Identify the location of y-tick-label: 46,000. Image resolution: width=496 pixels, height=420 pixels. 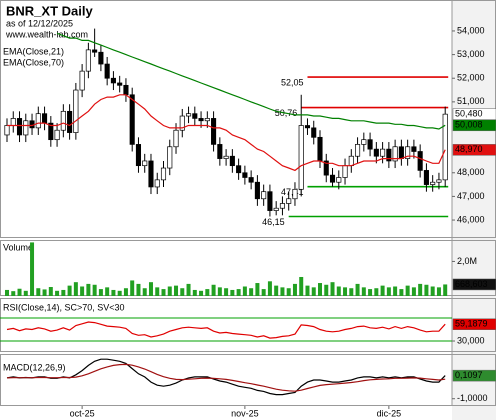
(471, 219).